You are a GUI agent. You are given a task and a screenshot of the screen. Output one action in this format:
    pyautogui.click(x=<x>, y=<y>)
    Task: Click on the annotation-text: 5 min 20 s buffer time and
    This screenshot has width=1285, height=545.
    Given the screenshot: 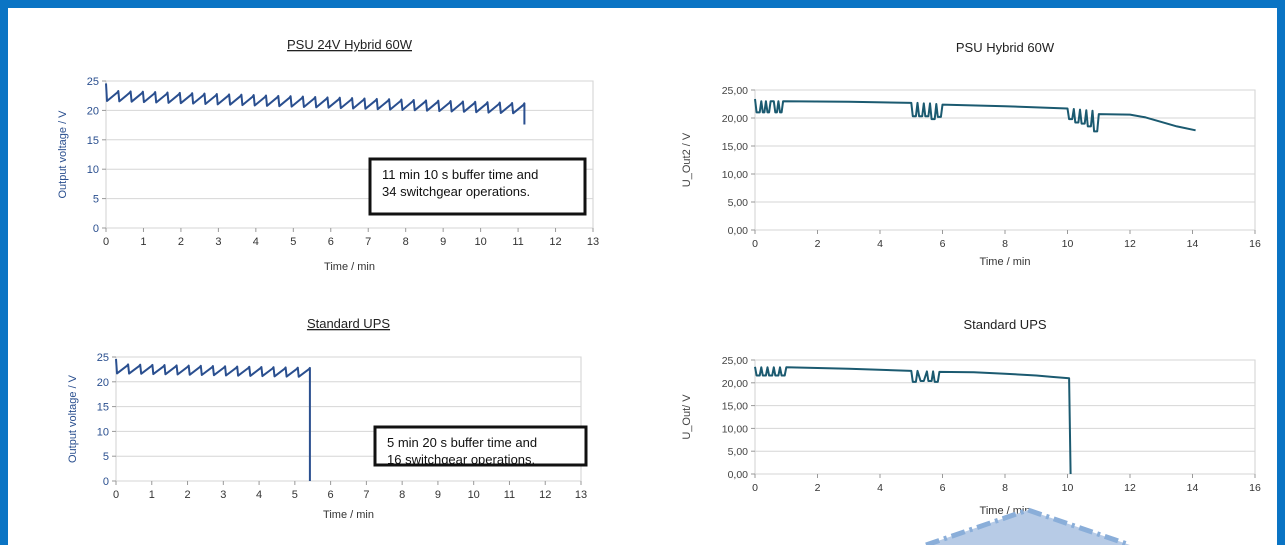 What is the action you would take?
    pyautogui.click(x=462, y=442)
    